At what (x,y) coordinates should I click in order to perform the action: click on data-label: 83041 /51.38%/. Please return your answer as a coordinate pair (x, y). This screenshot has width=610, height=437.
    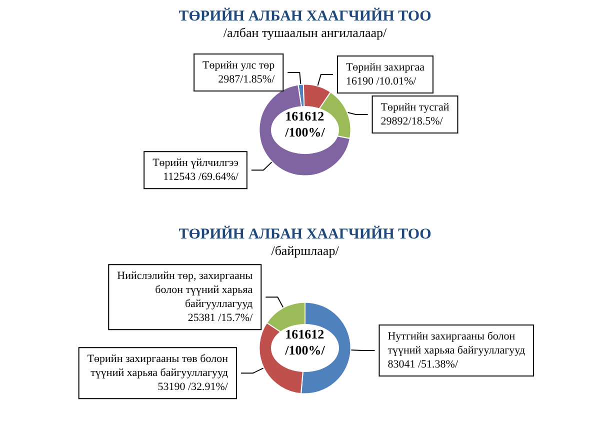
    Looking at the image, I should click on (423, 364).